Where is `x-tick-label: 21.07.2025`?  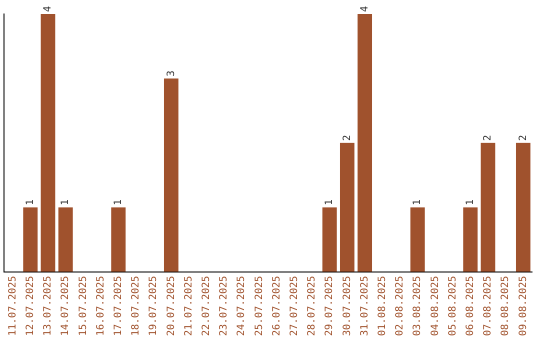 x-tick-label: 21.07.2025 is located at coordinates (188, 306).